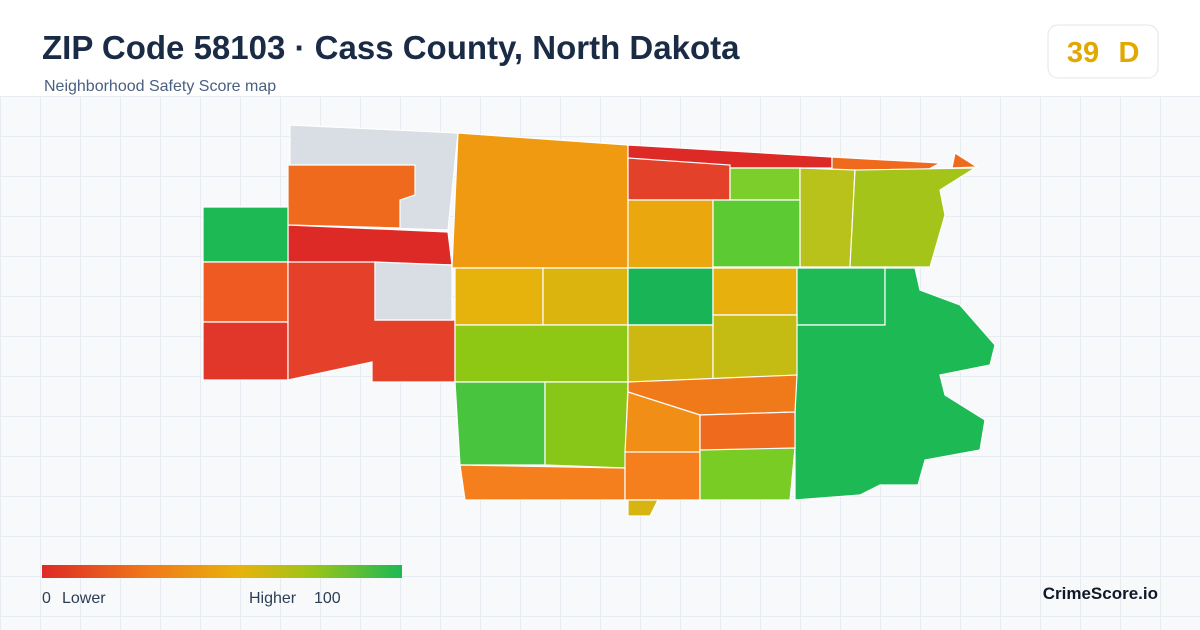  I want to click on brand: CrimeScore.io, so click(1100, 593).